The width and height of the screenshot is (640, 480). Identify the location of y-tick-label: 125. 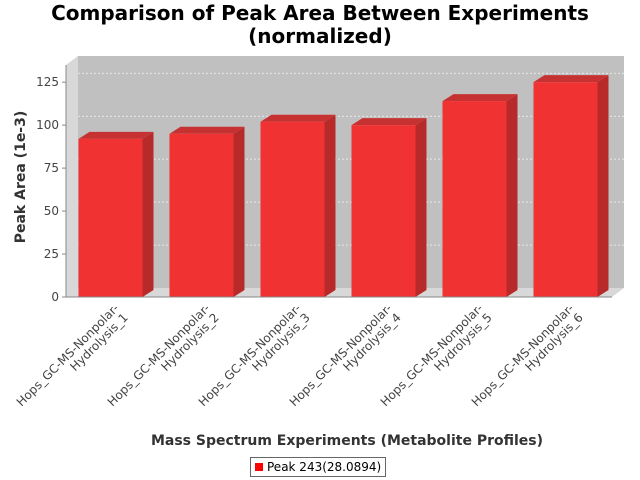
(47, 82).